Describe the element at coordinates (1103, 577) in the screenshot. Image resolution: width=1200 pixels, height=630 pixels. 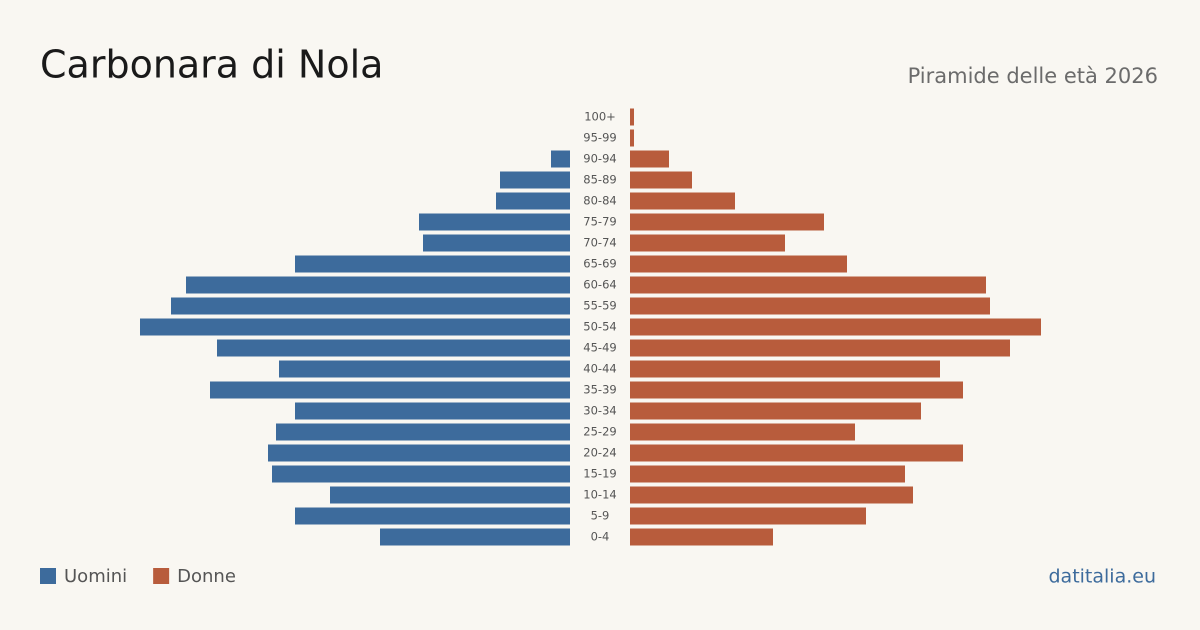
I see `source: datitalia.eu` at that location.